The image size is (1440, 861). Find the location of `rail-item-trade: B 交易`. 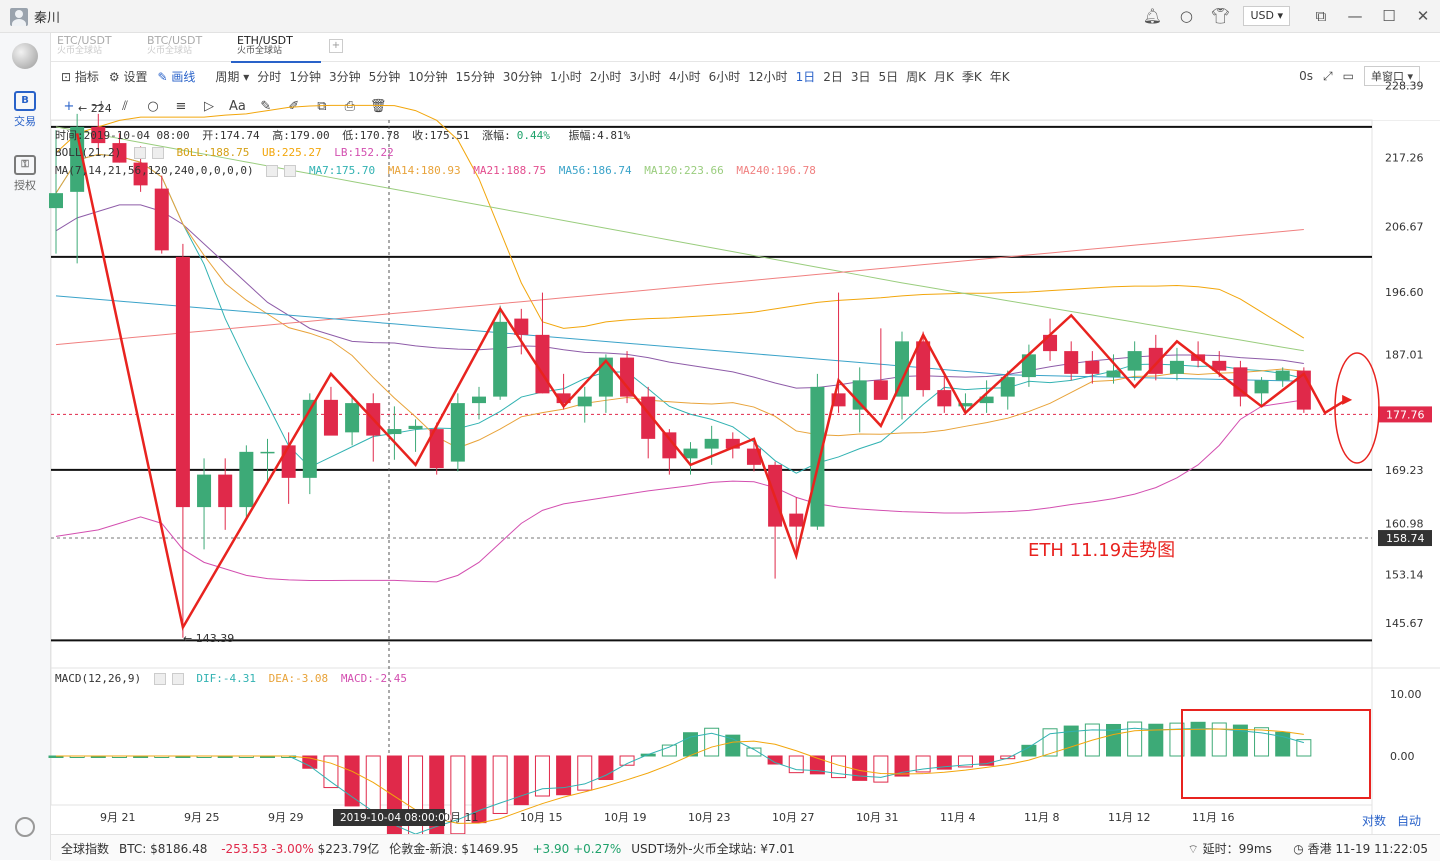

rail-item-trade: B 交易 is located at coordinates (25, 110).